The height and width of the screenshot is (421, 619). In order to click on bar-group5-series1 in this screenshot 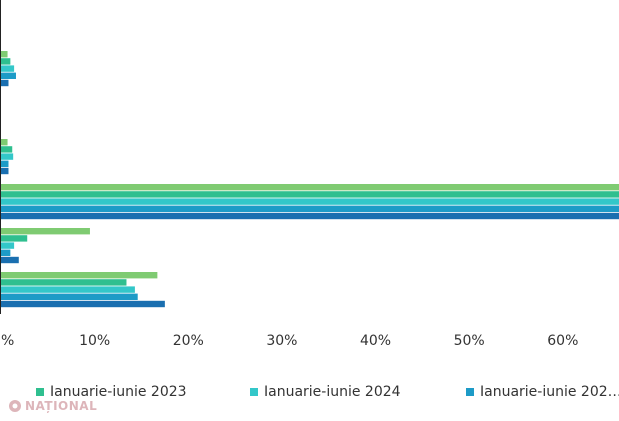, I will do `click(45, 231)`.